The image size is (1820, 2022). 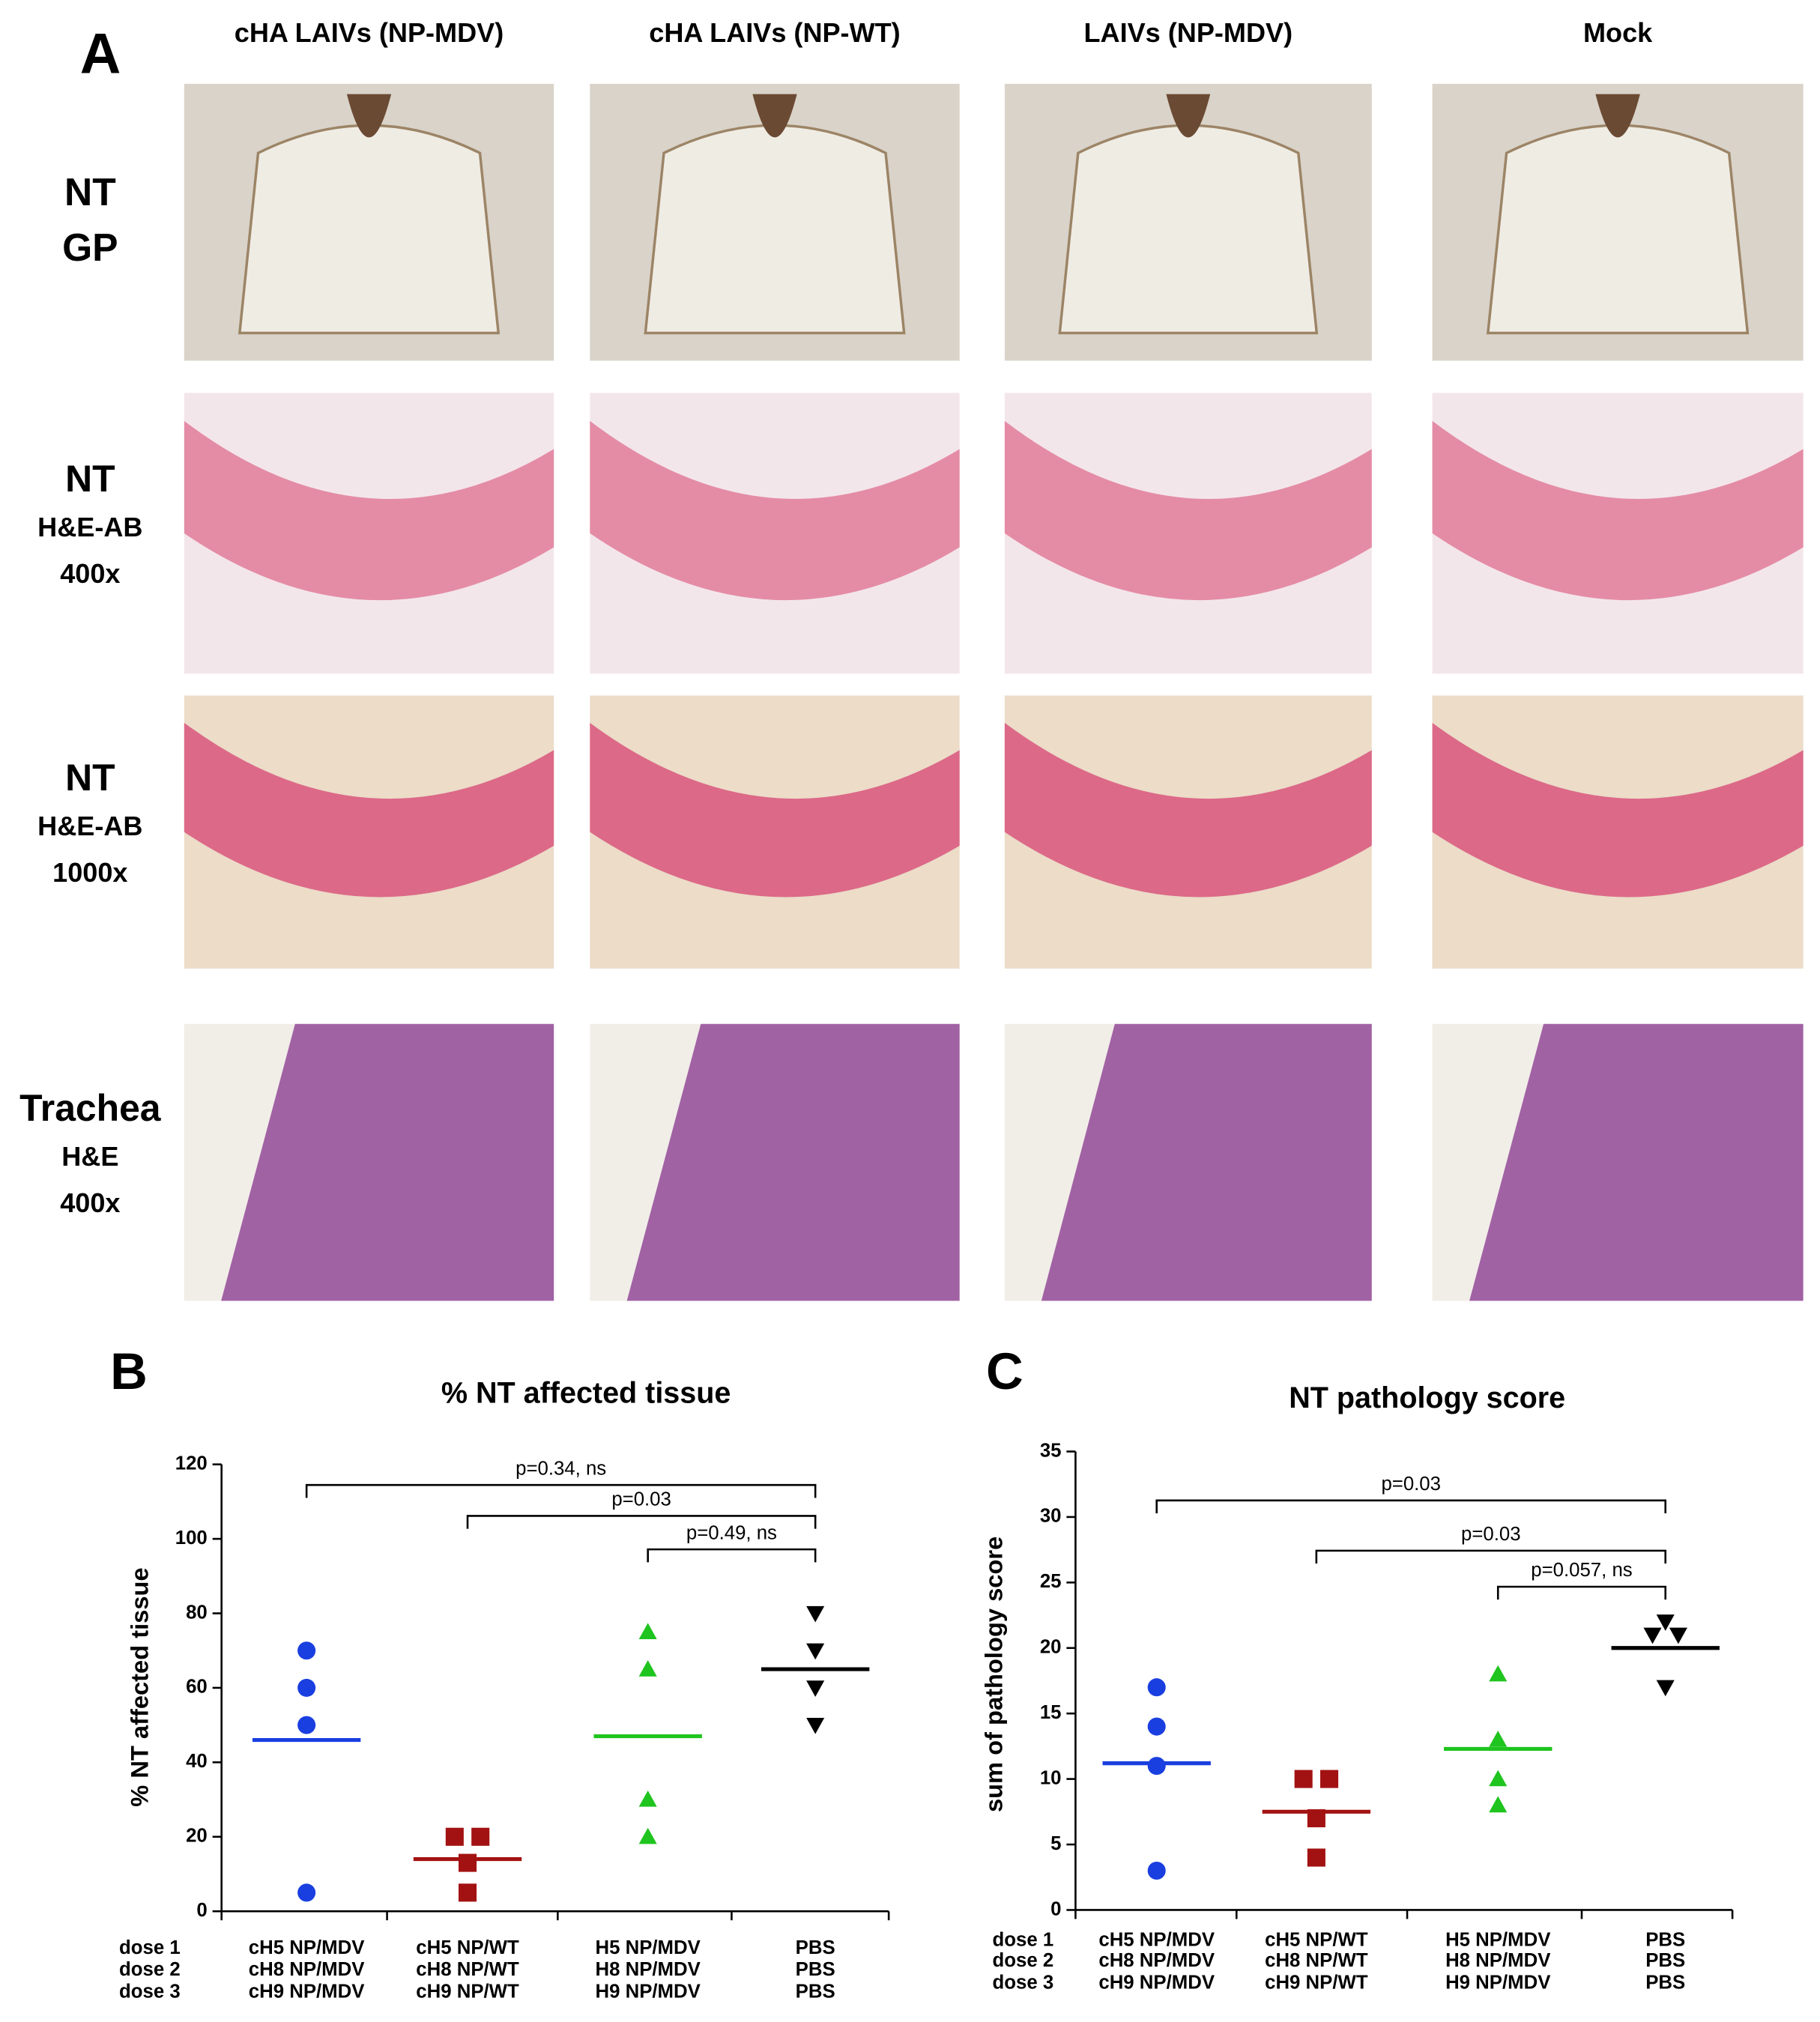 What do you see at coordinates (467, 1947) in the screenshot?
I see `category-label: cH5 NP/WT` at bounding box center [467, 1947].